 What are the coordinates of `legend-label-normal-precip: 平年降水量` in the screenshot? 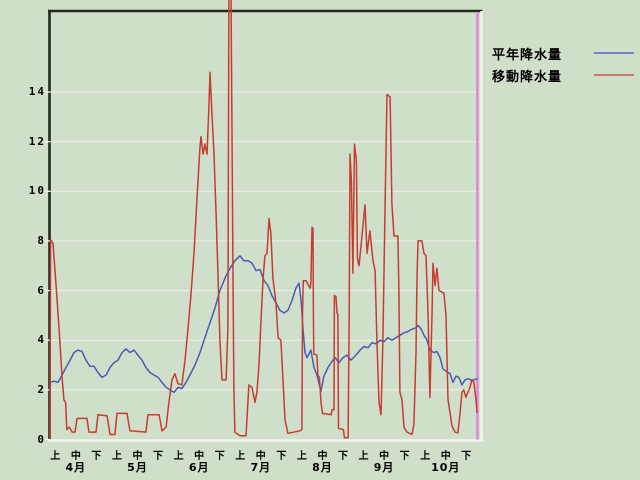 It's located at (527, 55).